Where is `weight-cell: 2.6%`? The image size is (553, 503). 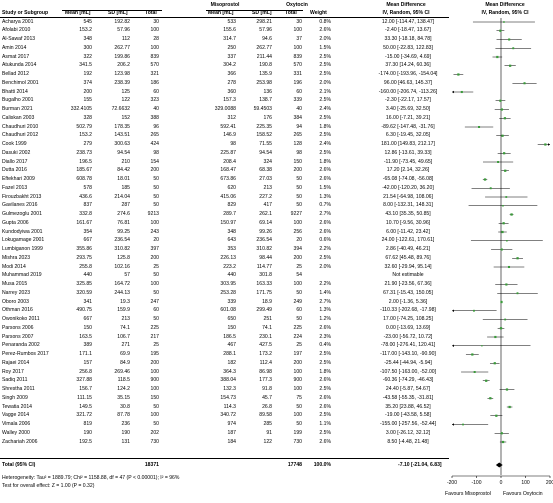 weight-cell: 2.6% is located at coordinates (325, 380).